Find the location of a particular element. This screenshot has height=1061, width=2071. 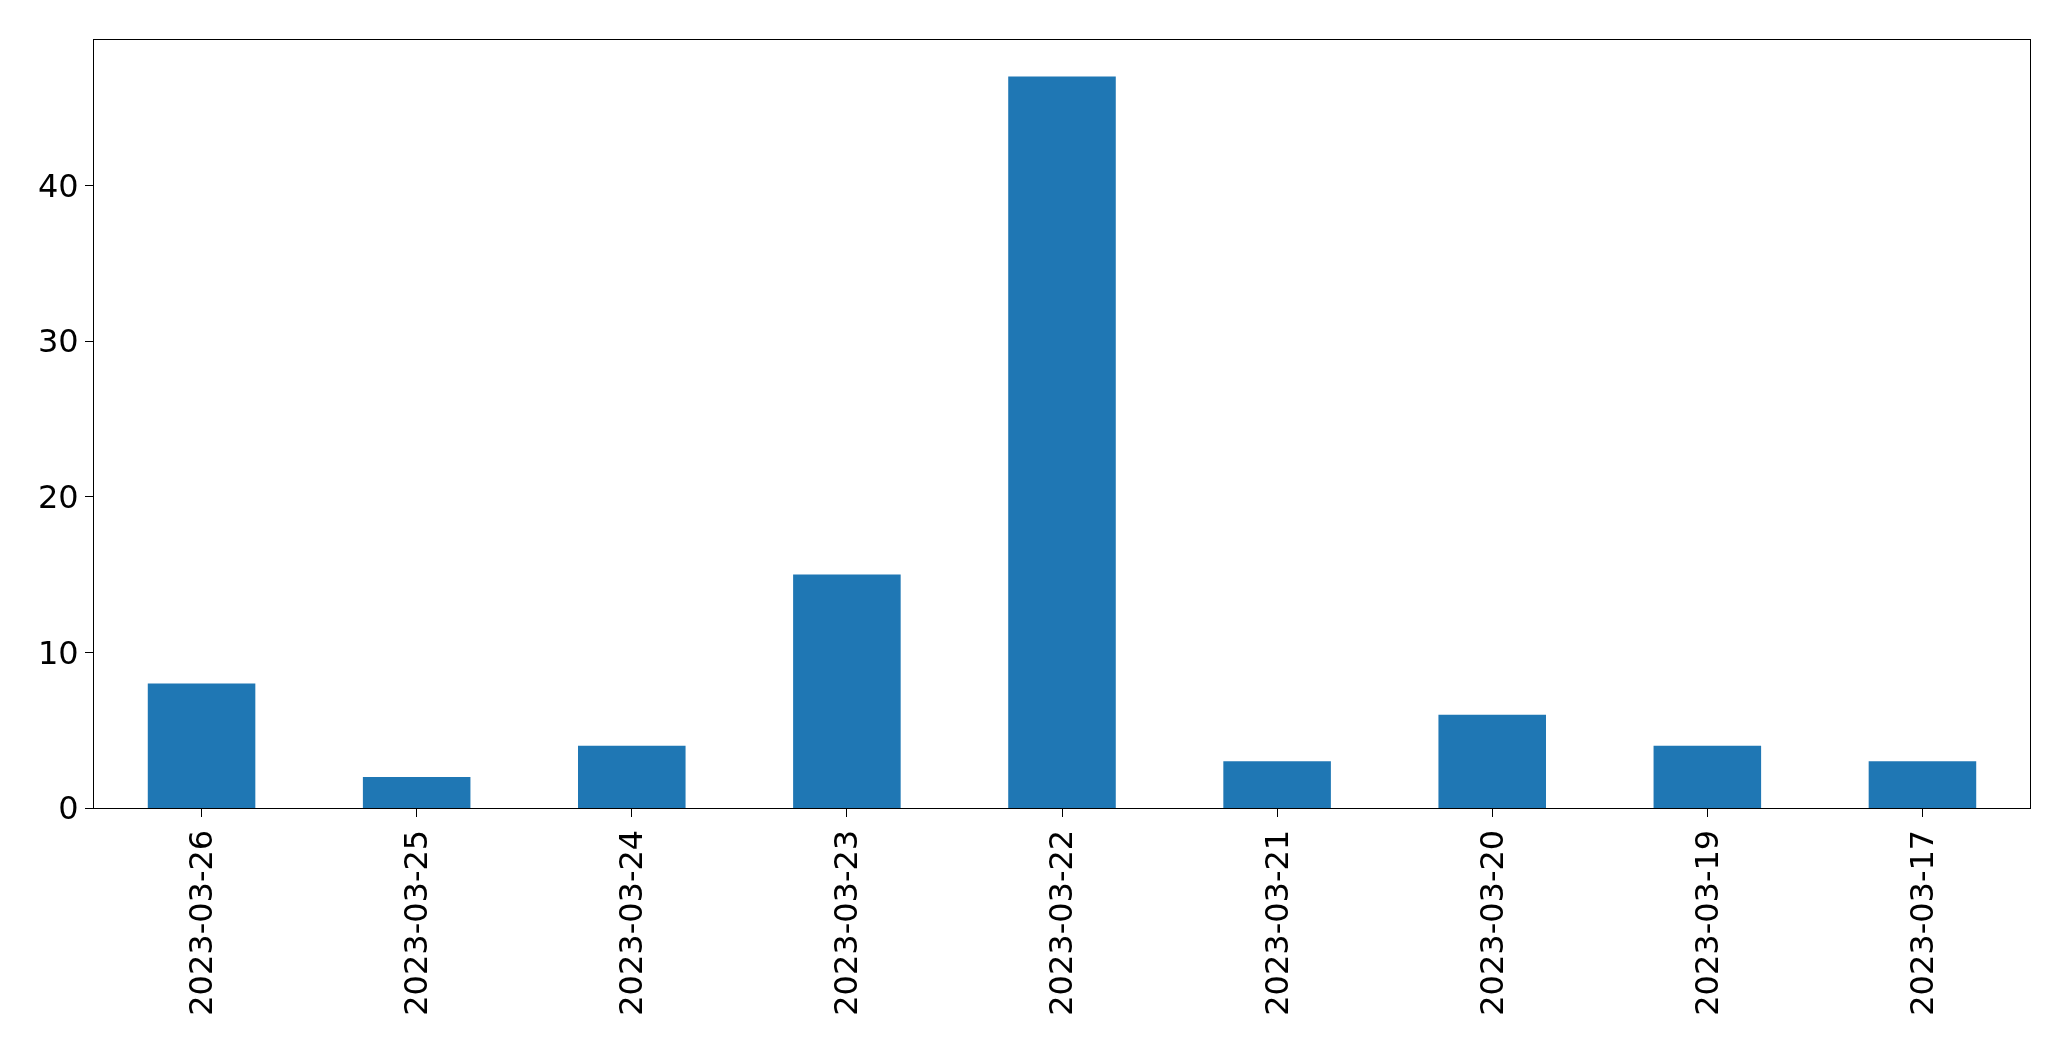

x-tick-label: 2023-03-22 is located at coordinates (1061, 922).